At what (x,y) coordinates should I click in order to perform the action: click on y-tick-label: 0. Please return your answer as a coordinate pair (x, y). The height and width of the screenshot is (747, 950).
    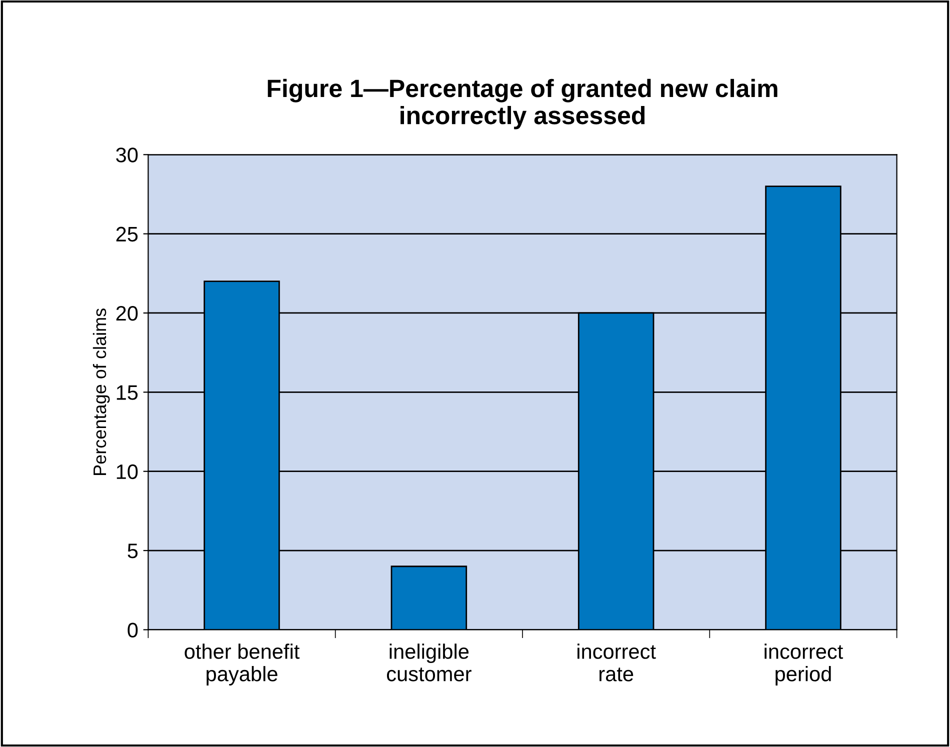
    Looking at the image, I should click on (133, 630).